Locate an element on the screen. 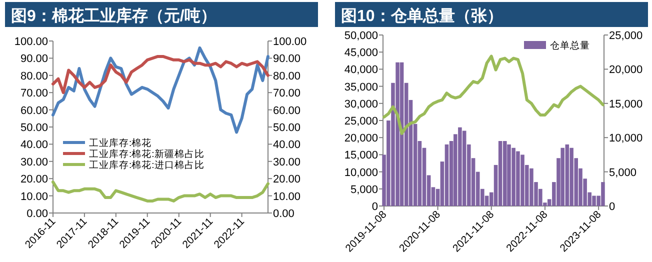 The height and width of the screenshot is (262, 652). y-tick-label: 50,000 is located at coordinates (361, 36).